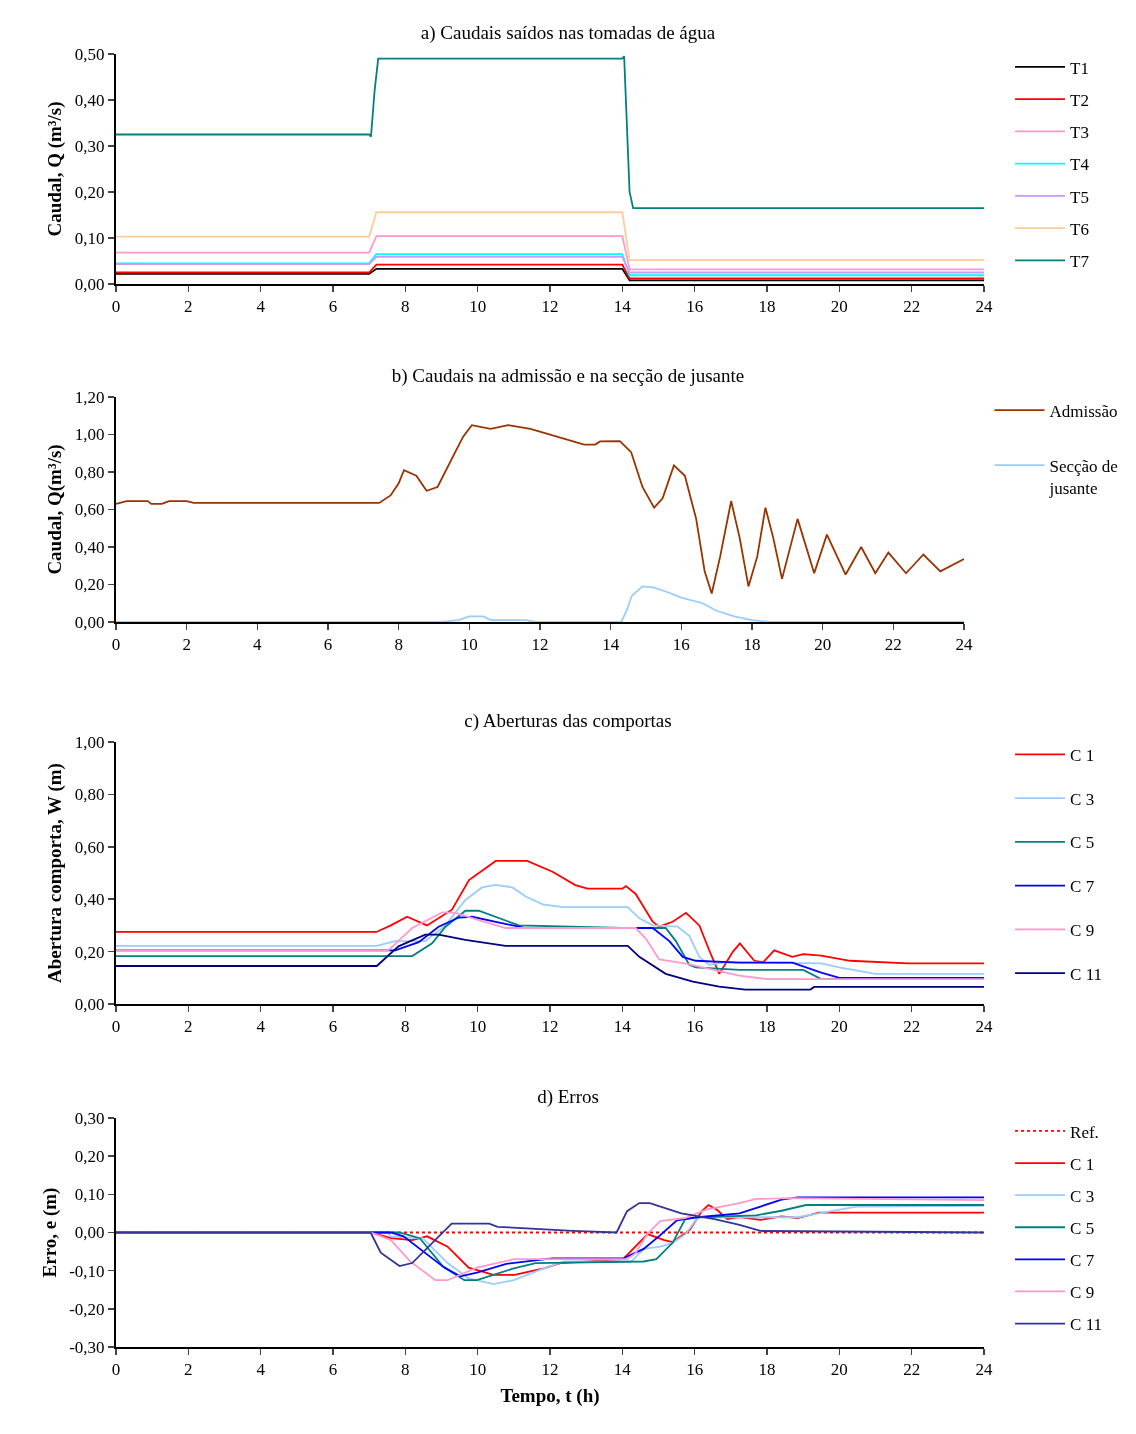  Describe the element at coordinates (1079, 197) in the screenshot. I see `legend-label: T5` at that location.